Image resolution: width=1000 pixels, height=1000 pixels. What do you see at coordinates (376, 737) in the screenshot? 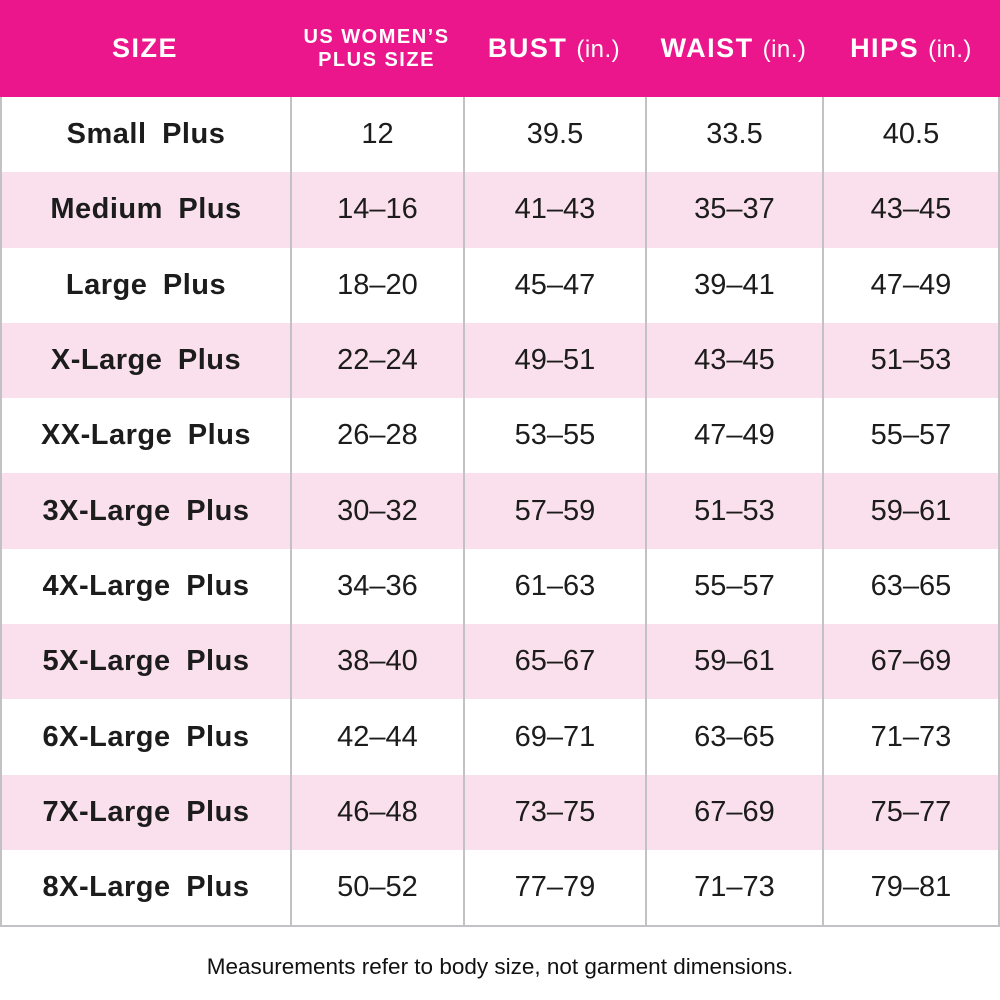
I see `cell-us-plus: 42–44` at bounding box center [376, 737].